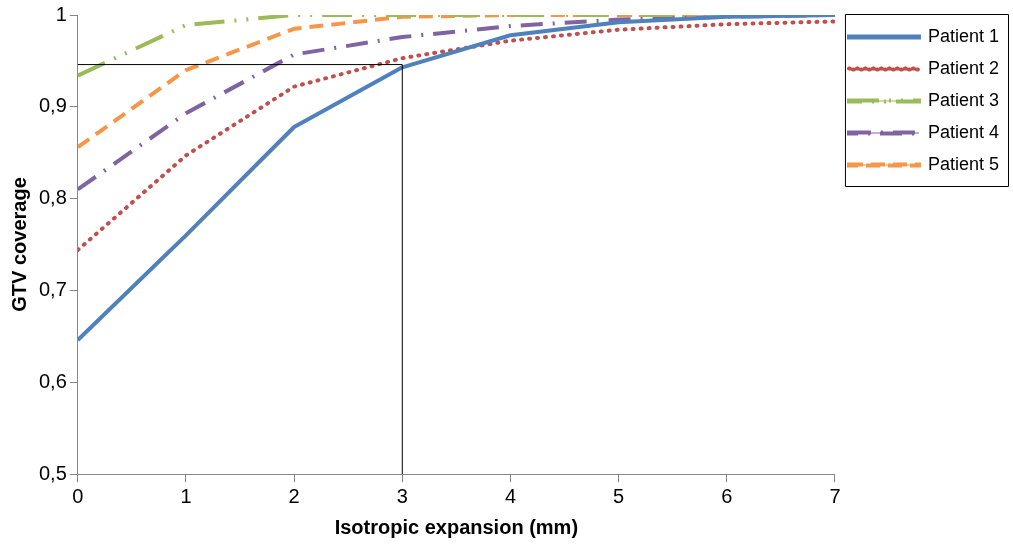  I want to click on legend-label: Patient 2, so click(963, 67).